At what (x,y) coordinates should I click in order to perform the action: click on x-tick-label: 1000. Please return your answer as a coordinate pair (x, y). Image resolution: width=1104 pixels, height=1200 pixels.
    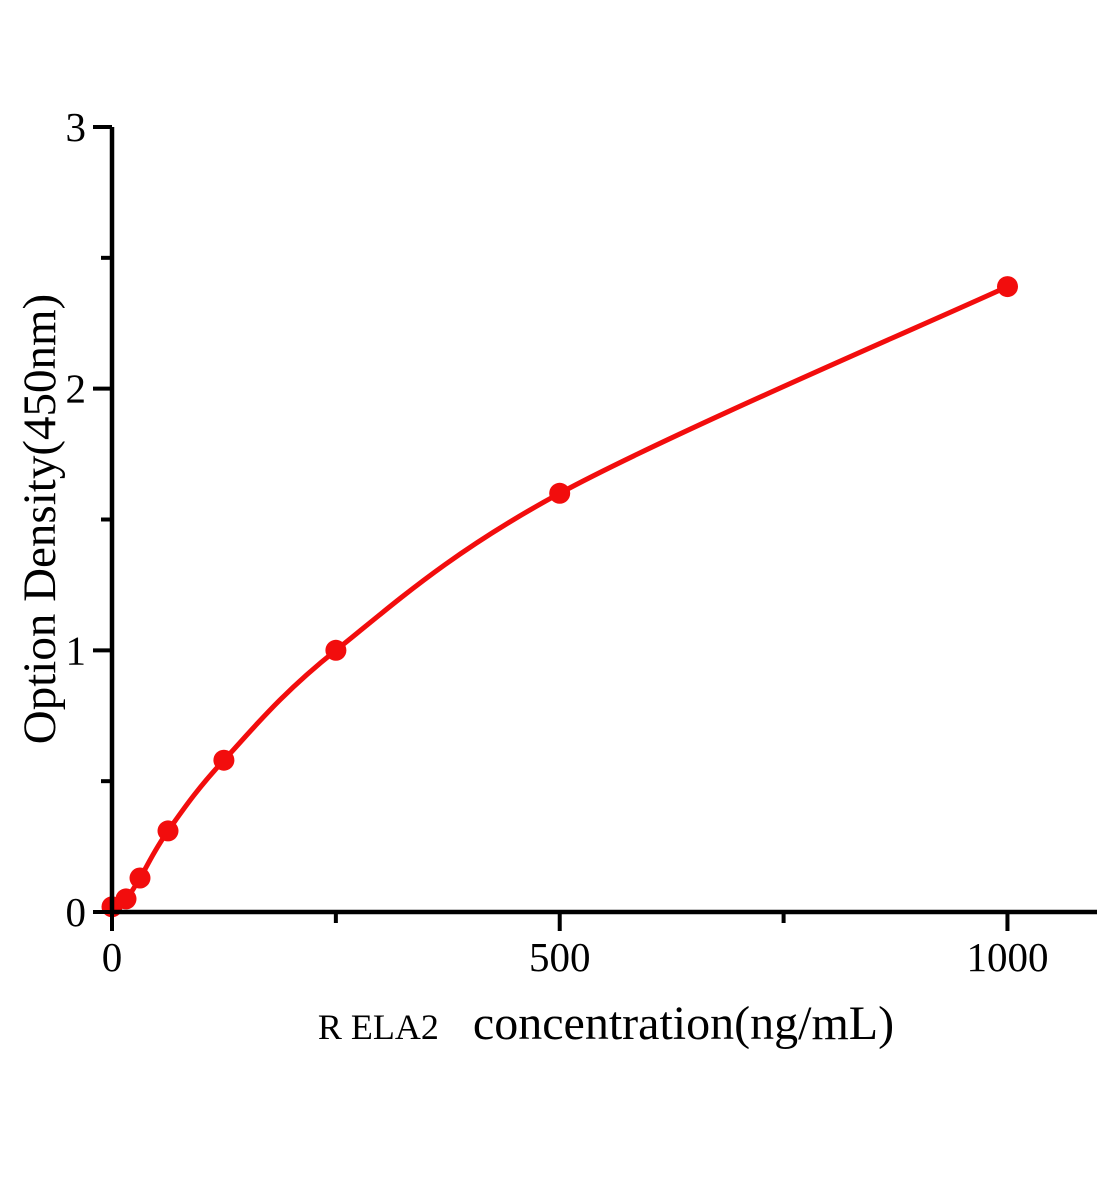
    Looking at the image, I should click on (1007, 957).